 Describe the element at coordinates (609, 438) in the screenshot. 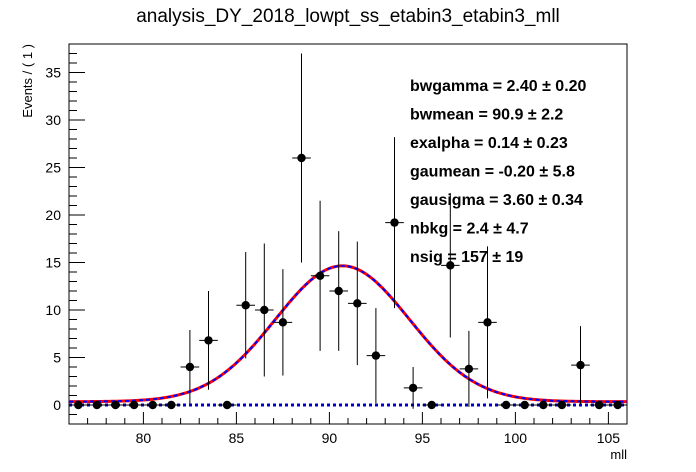

I see `x-tick-label: 105` at that location.